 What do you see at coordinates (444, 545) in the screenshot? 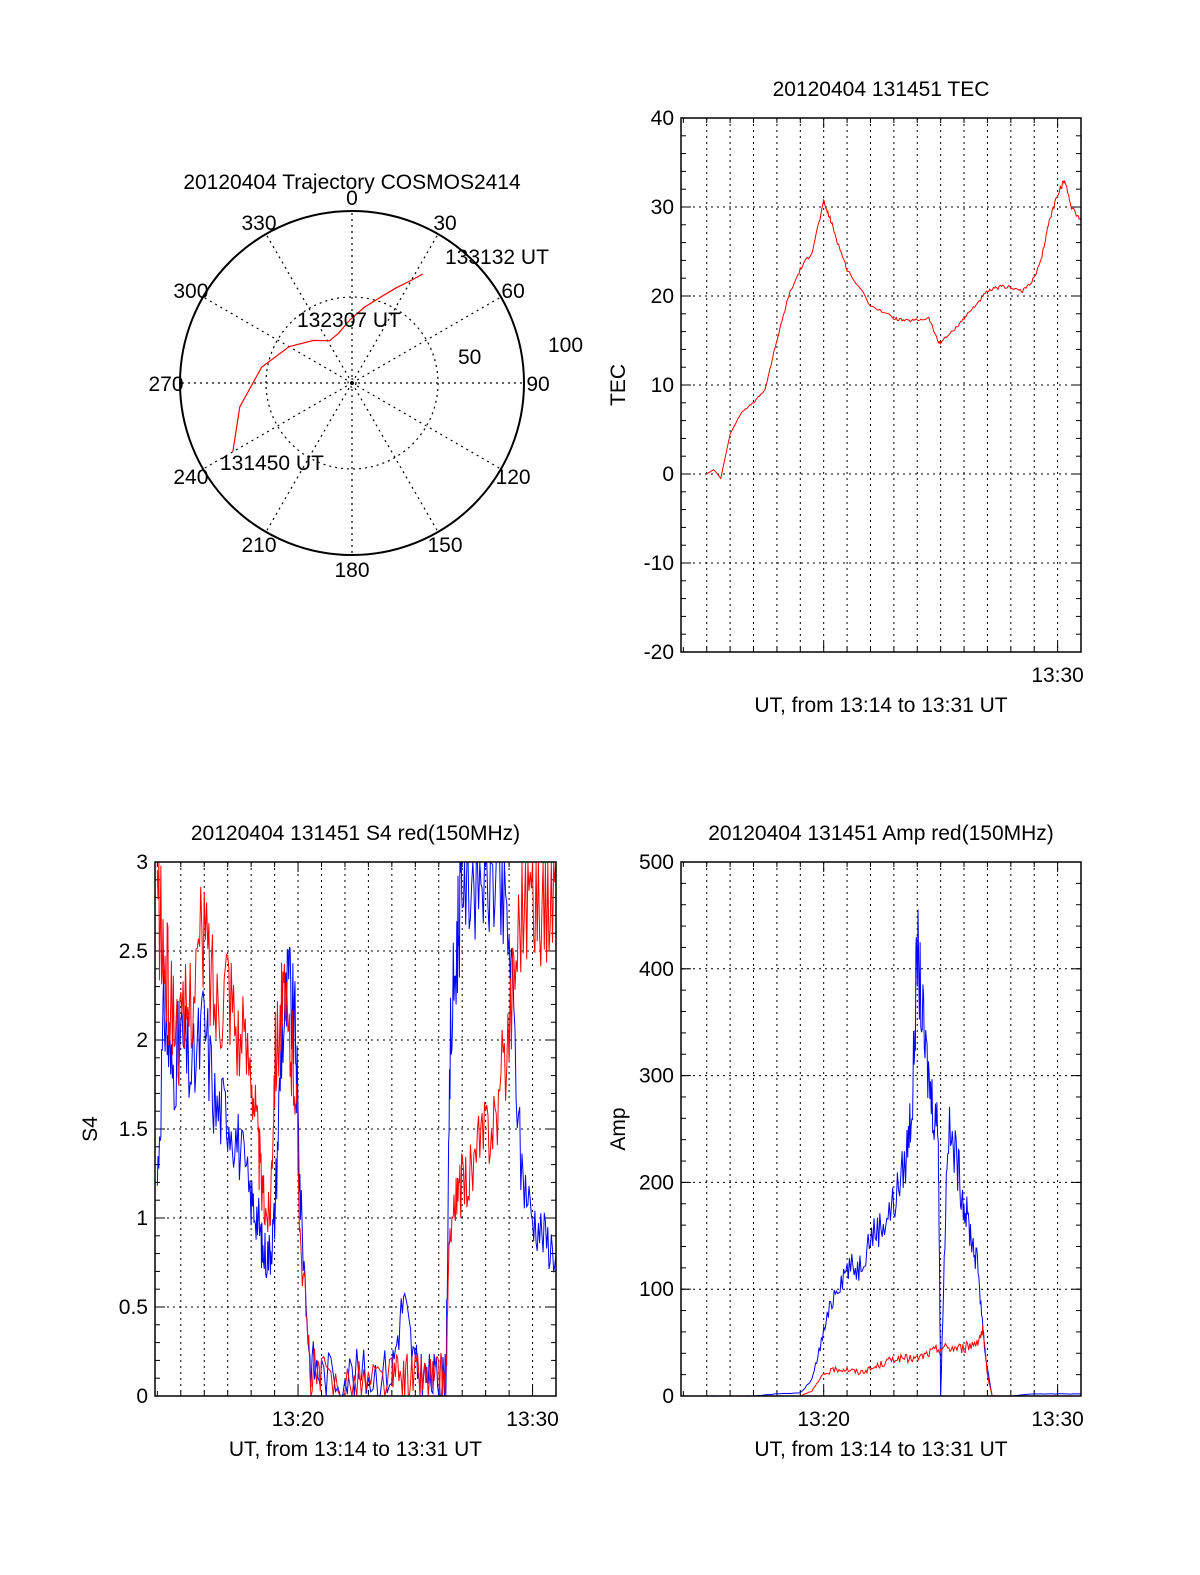
I see `polar-azimuth-label: 150` at bounding box center [444, 545].